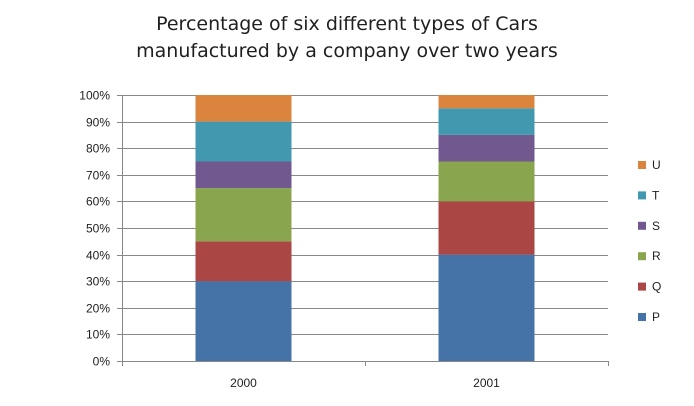 Image resolution: width=694 pixels, height=406 pixels. What do you see at coordinates (649, 241) in the screenshot?
I see `legend: U T S R Q P` at bounding box center [649, 241].